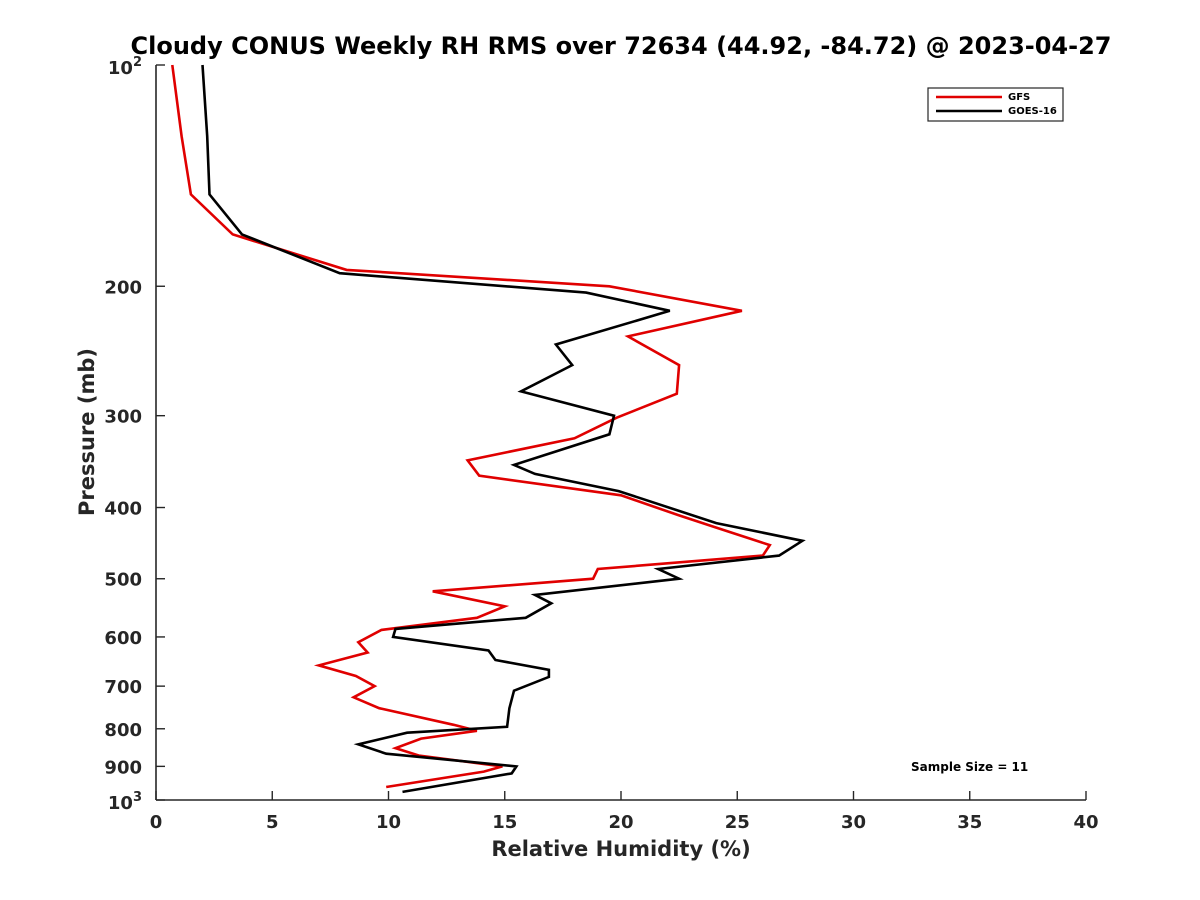  Describe the element at coordinates (125, 802) in the screenshot. I see `y-tick-label-power: 10³` at that location.